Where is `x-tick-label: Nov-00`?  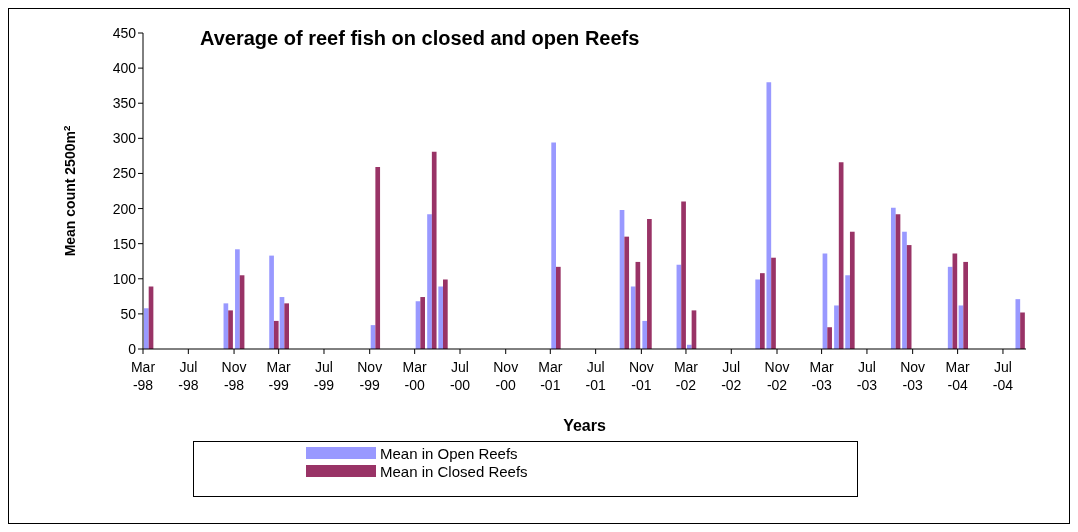
x-tick-label: Nov-00 is located at coordinates (506, 376).